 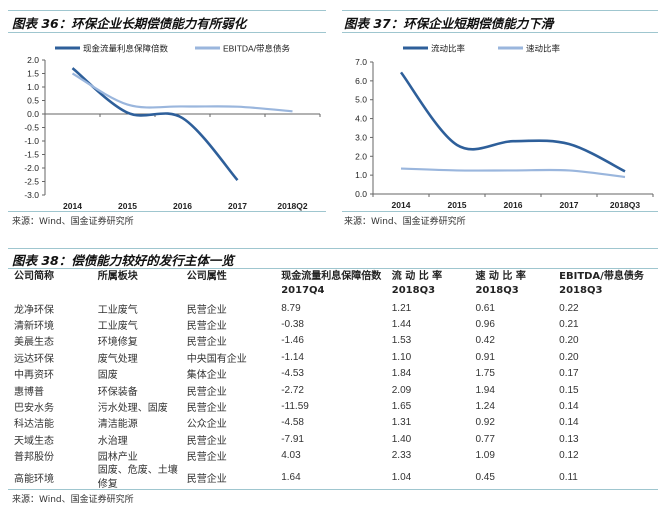 What do you see at coordinates (34, 327) in the screenshot?
I see `table-cell: 清新环境` at bounding box center [34, 327].